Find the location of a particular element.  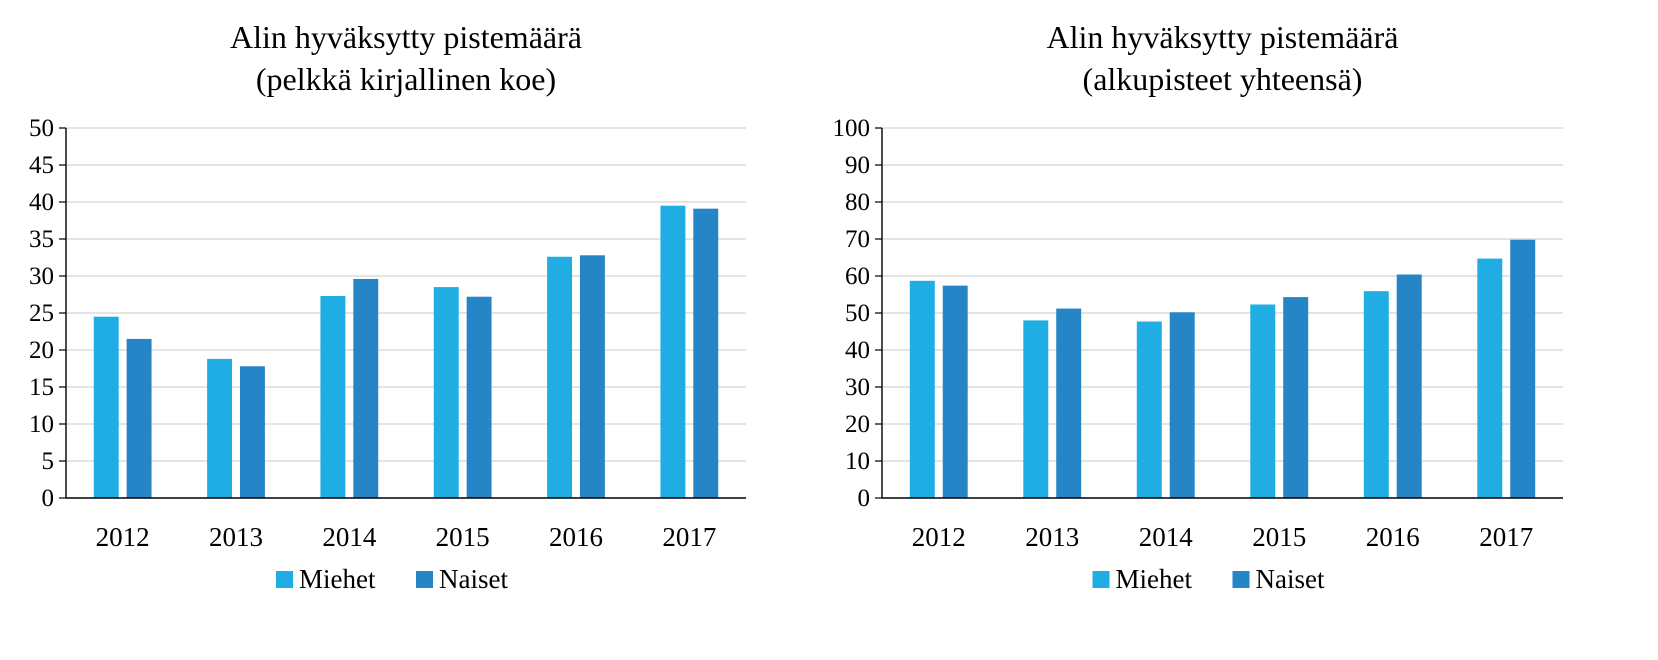

y-tick-label: 25 is located at coordinates (41, 313).